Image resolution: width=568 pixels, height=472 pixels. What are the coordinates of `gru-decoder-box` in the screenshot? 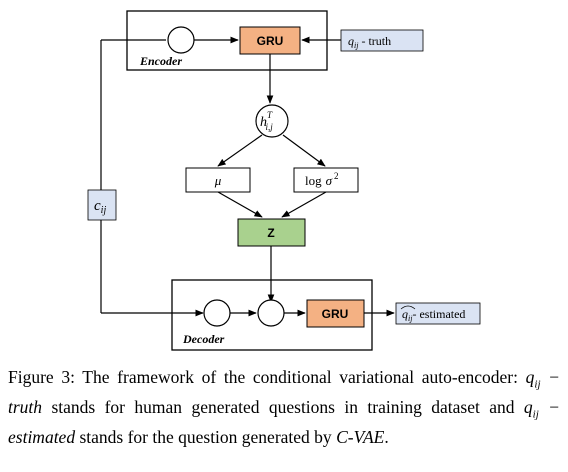 It's located at (335, 313).